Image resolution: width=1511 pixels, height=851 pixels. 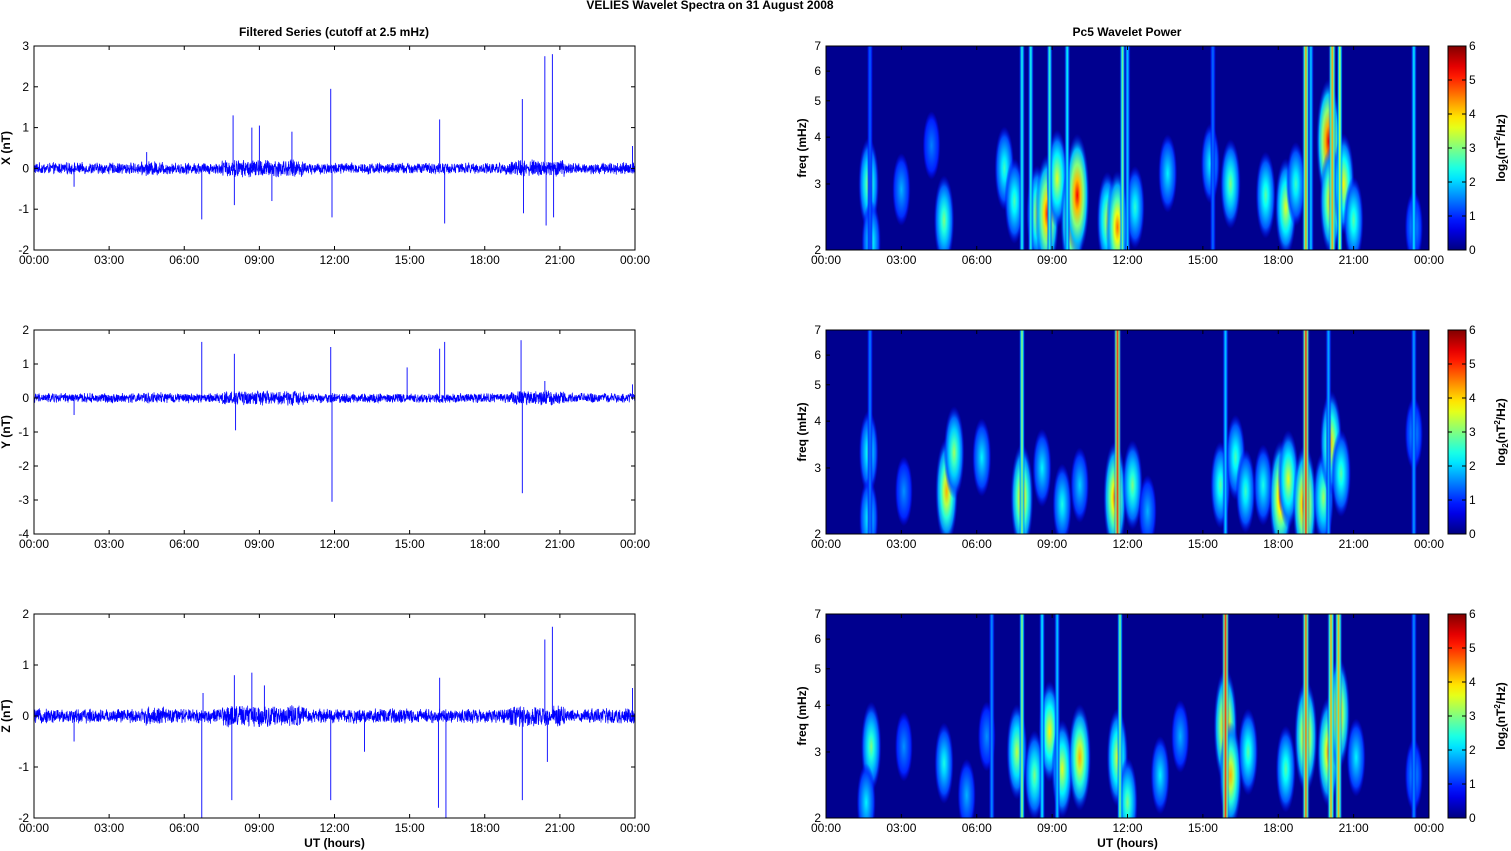 I want to click on series-z-xtick-label: 00:00, so click(x=635, y=828).